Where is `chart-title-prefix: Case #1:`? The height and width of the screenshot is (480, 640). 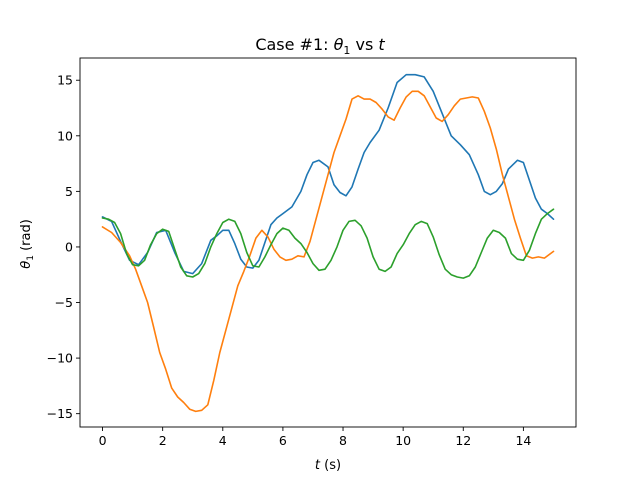 chart-title-prefix: Case #1: is located at coordinates (294, 44).